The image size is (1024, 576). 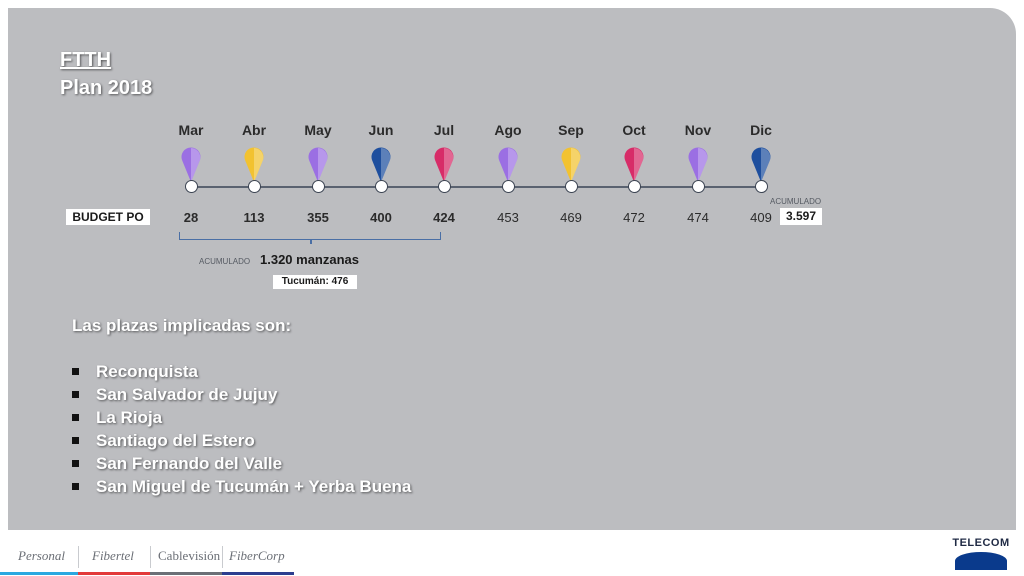 What do you see at coordinates (311, 241) in the screenshot?
I see `bracket-tick` at bounding box center [311, 241].